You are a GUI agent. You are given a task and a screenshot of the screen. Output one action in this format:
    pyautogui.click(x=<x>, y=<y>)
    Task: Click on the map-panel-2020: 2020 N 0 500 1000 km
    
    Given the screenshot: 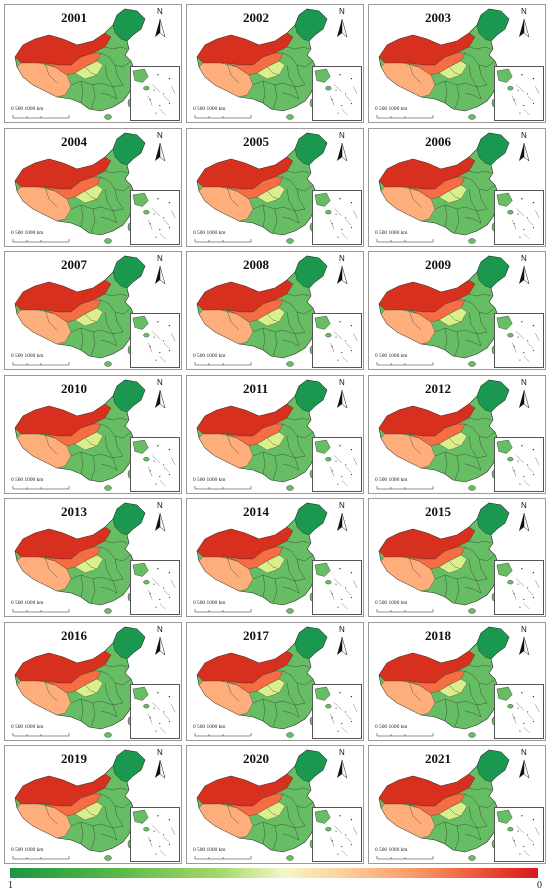 What is the action you would take?
    pyautogui.click(x=275, y=804)
    